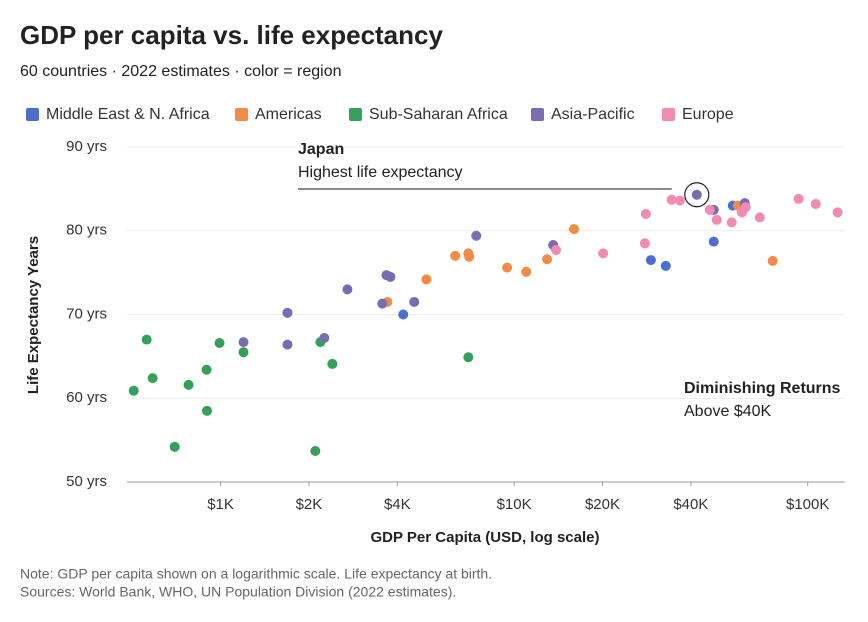  Describe the element at coordinates (86, 230) in the screenshot. I see `y-tick-label: 80 yrs` at that location.